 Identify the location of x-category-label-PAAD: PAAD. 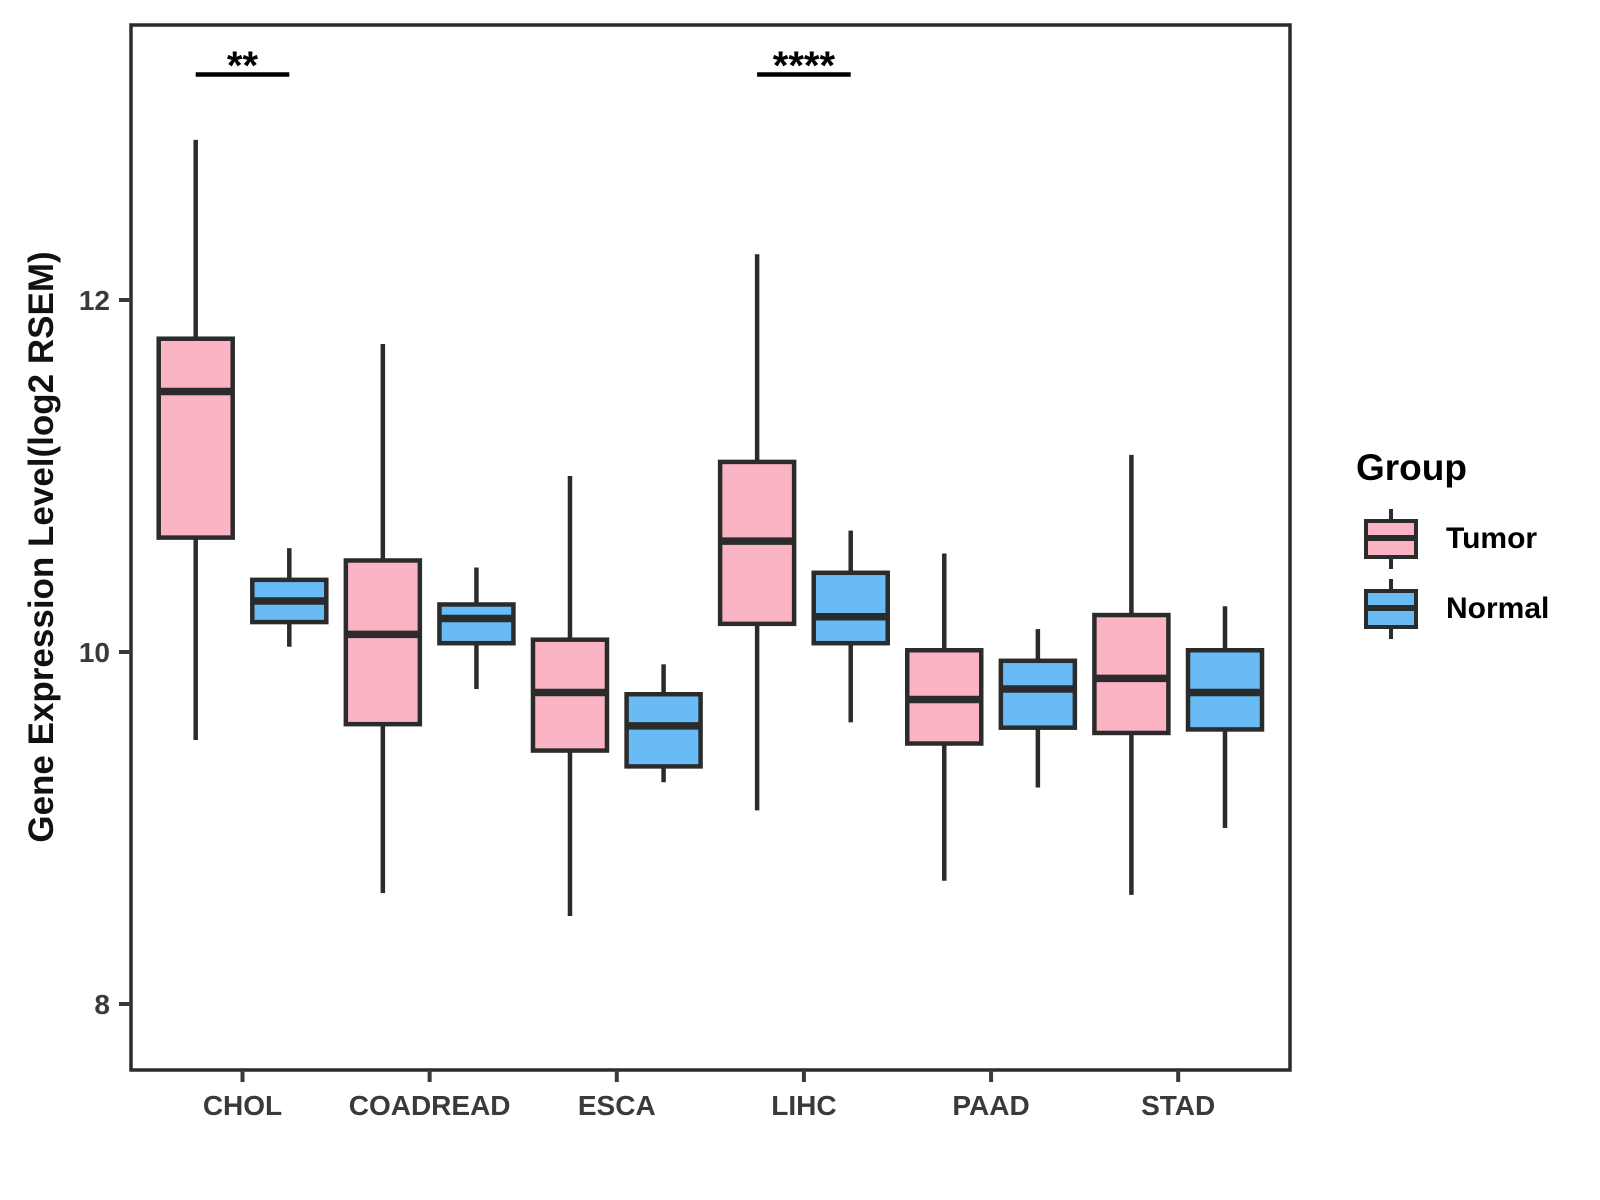
(990, 1105).